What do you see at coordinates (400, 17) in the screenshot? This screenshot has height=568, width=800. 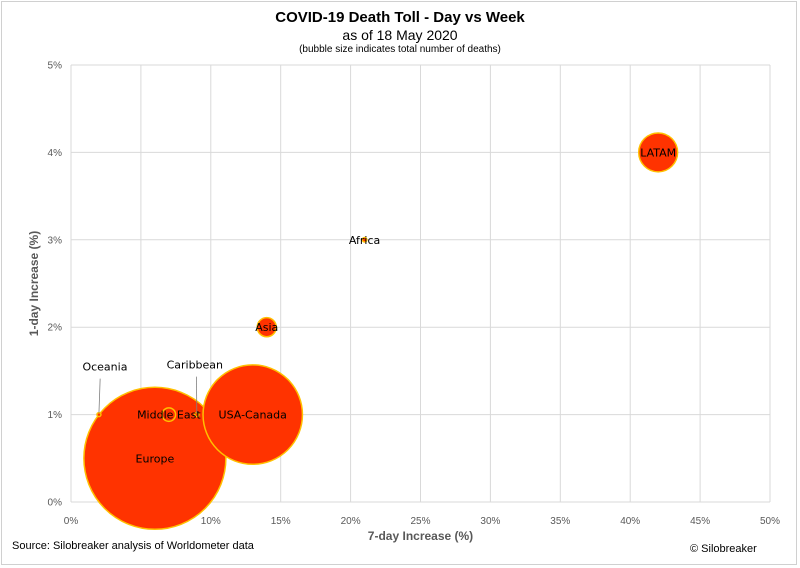 I see `chart-title: COVID-19 Death Toll - Day vs Week` at bounding box center [400, 17].